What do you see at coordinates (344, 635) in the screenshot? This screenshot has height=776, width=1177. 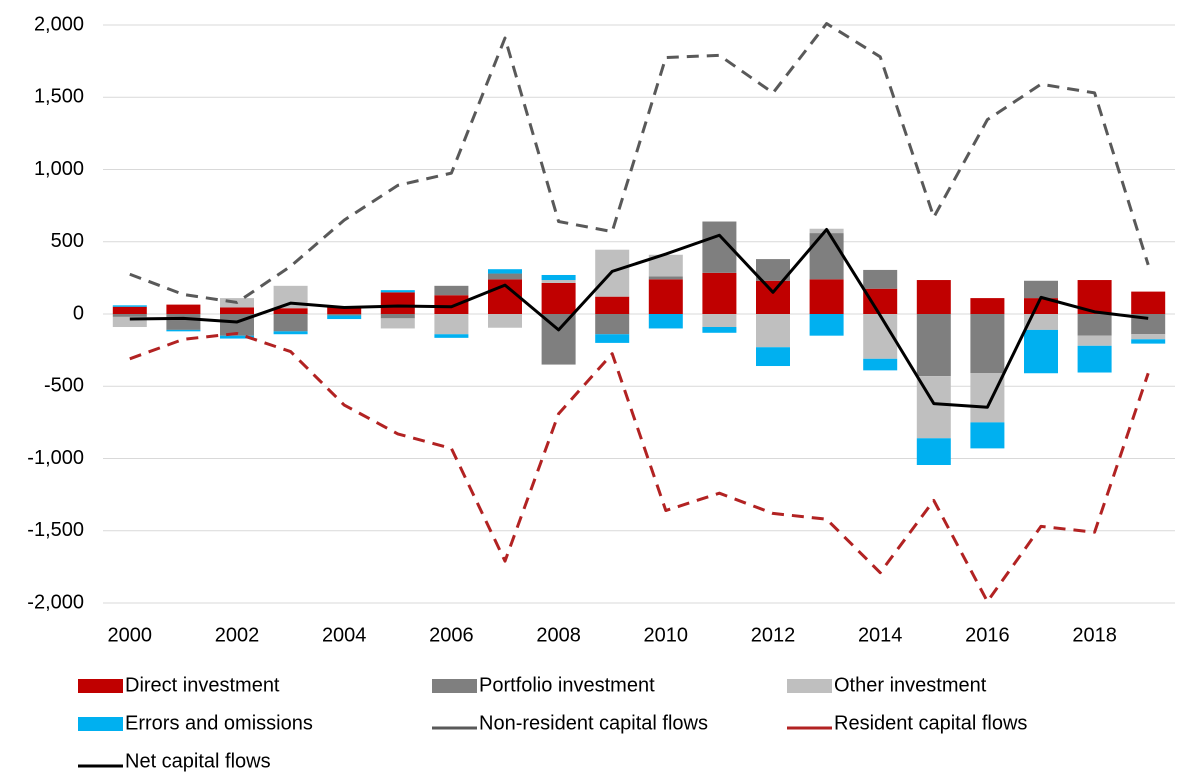 I see `x-tick-label: 2004` at bounding box center [344, 635].